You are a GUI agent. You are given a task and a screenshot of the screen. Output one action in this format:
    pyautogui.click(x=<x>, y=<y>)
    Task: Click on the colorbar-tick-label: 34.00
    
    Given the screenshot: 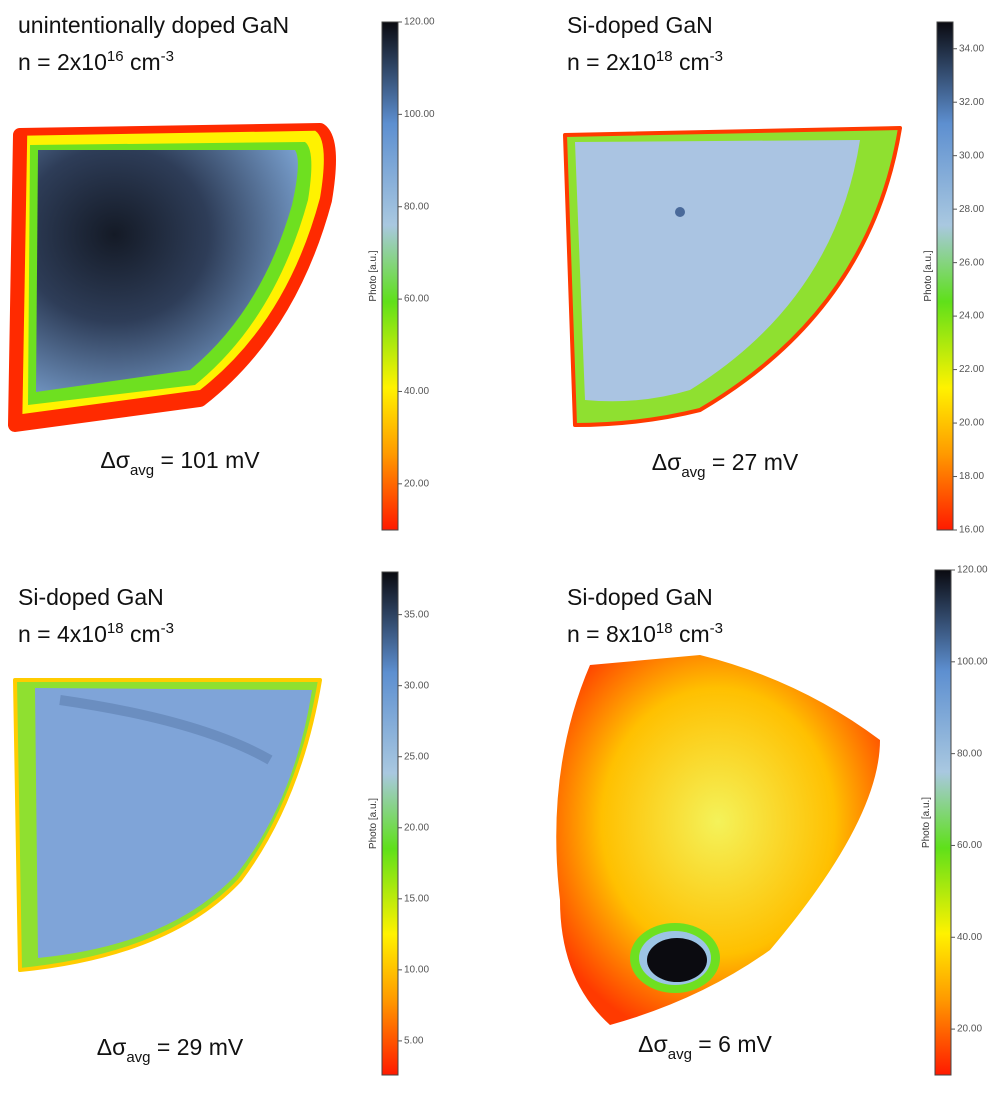 What is the action you would take?
    pyautogui.click(x=971, y=48)
    